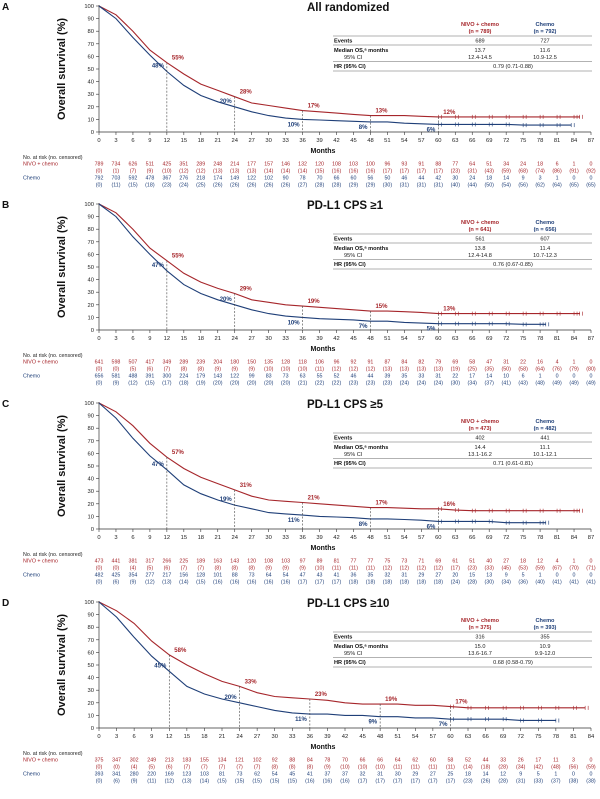 The width and height of the screenshot is (600, 799). I want to click on nivo-landmark-label: 19%, so click(314, 302).